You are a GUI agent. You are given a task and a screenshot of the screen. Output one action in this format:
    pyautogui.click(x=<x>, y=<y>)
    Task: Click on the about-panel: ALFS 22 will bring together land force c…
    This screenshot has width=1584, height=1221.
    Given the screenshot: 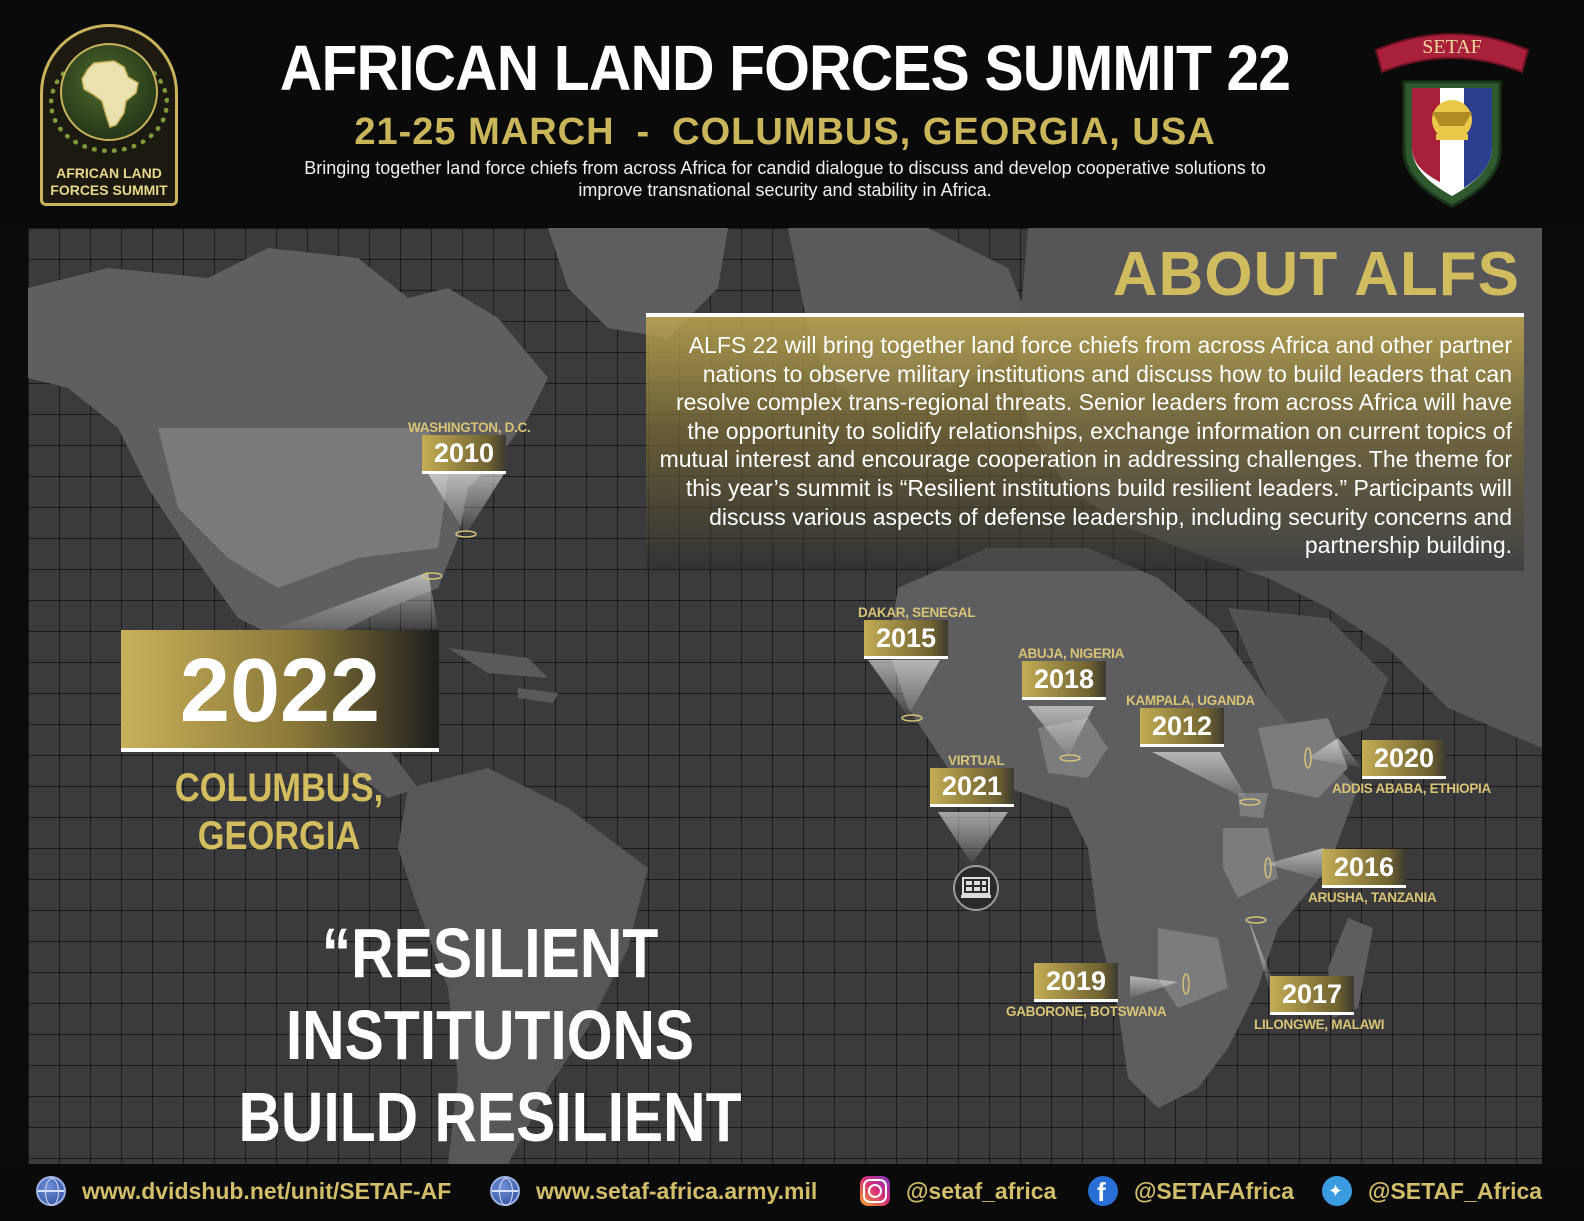 What is the action you would take?
    pyautogui.click(x=1085, y=442)
    